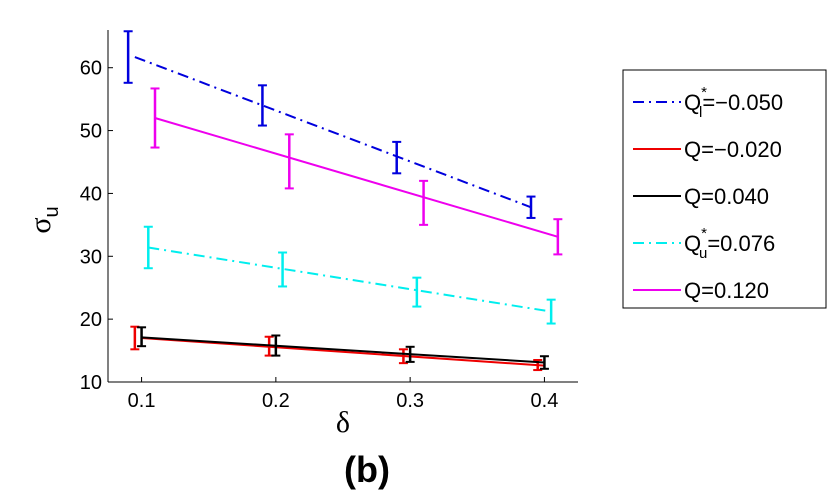 Image resolution: width=830 pixels, height=503 pixels. Describe the element at coordinates (735, 196) in the screenshot. I see `legend-label-rest: =0.040` at that location.